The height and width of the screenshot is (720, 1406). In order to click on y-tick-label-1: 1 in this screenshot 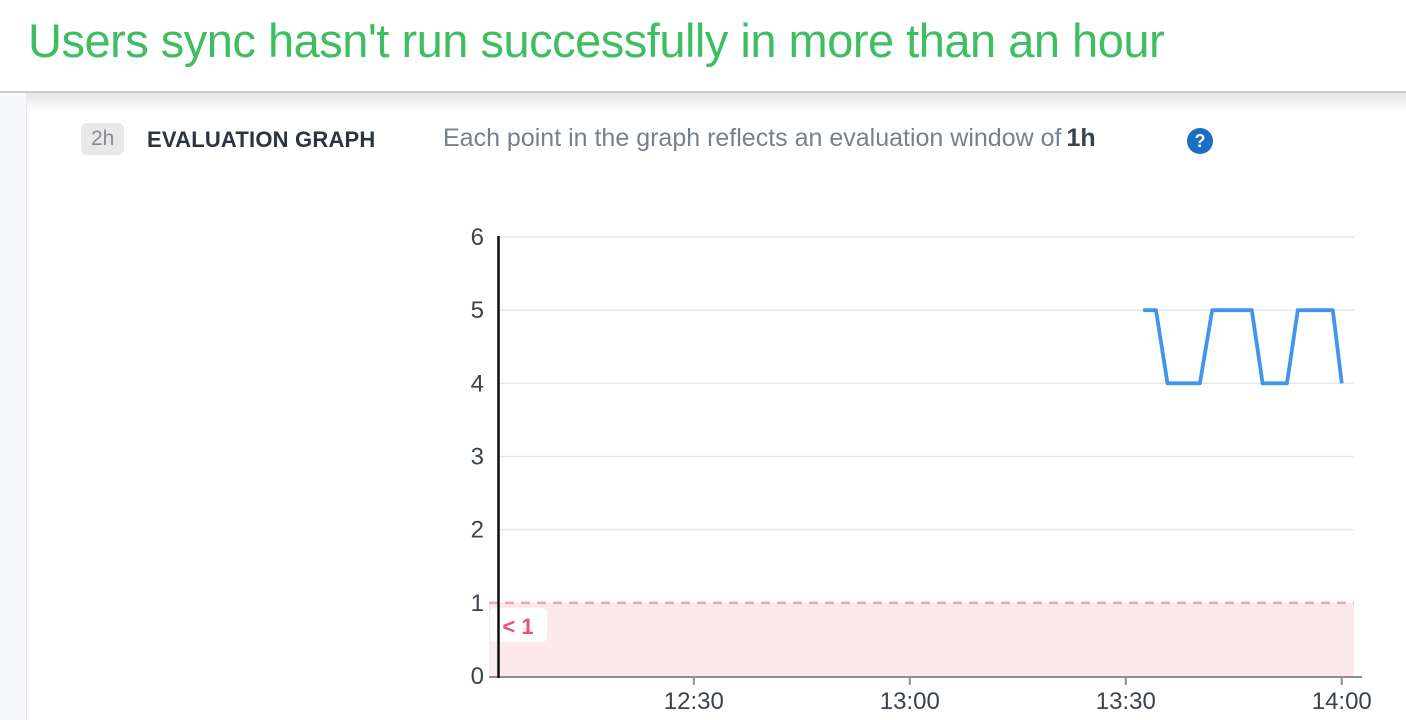, I will do `click(477, 603)`.